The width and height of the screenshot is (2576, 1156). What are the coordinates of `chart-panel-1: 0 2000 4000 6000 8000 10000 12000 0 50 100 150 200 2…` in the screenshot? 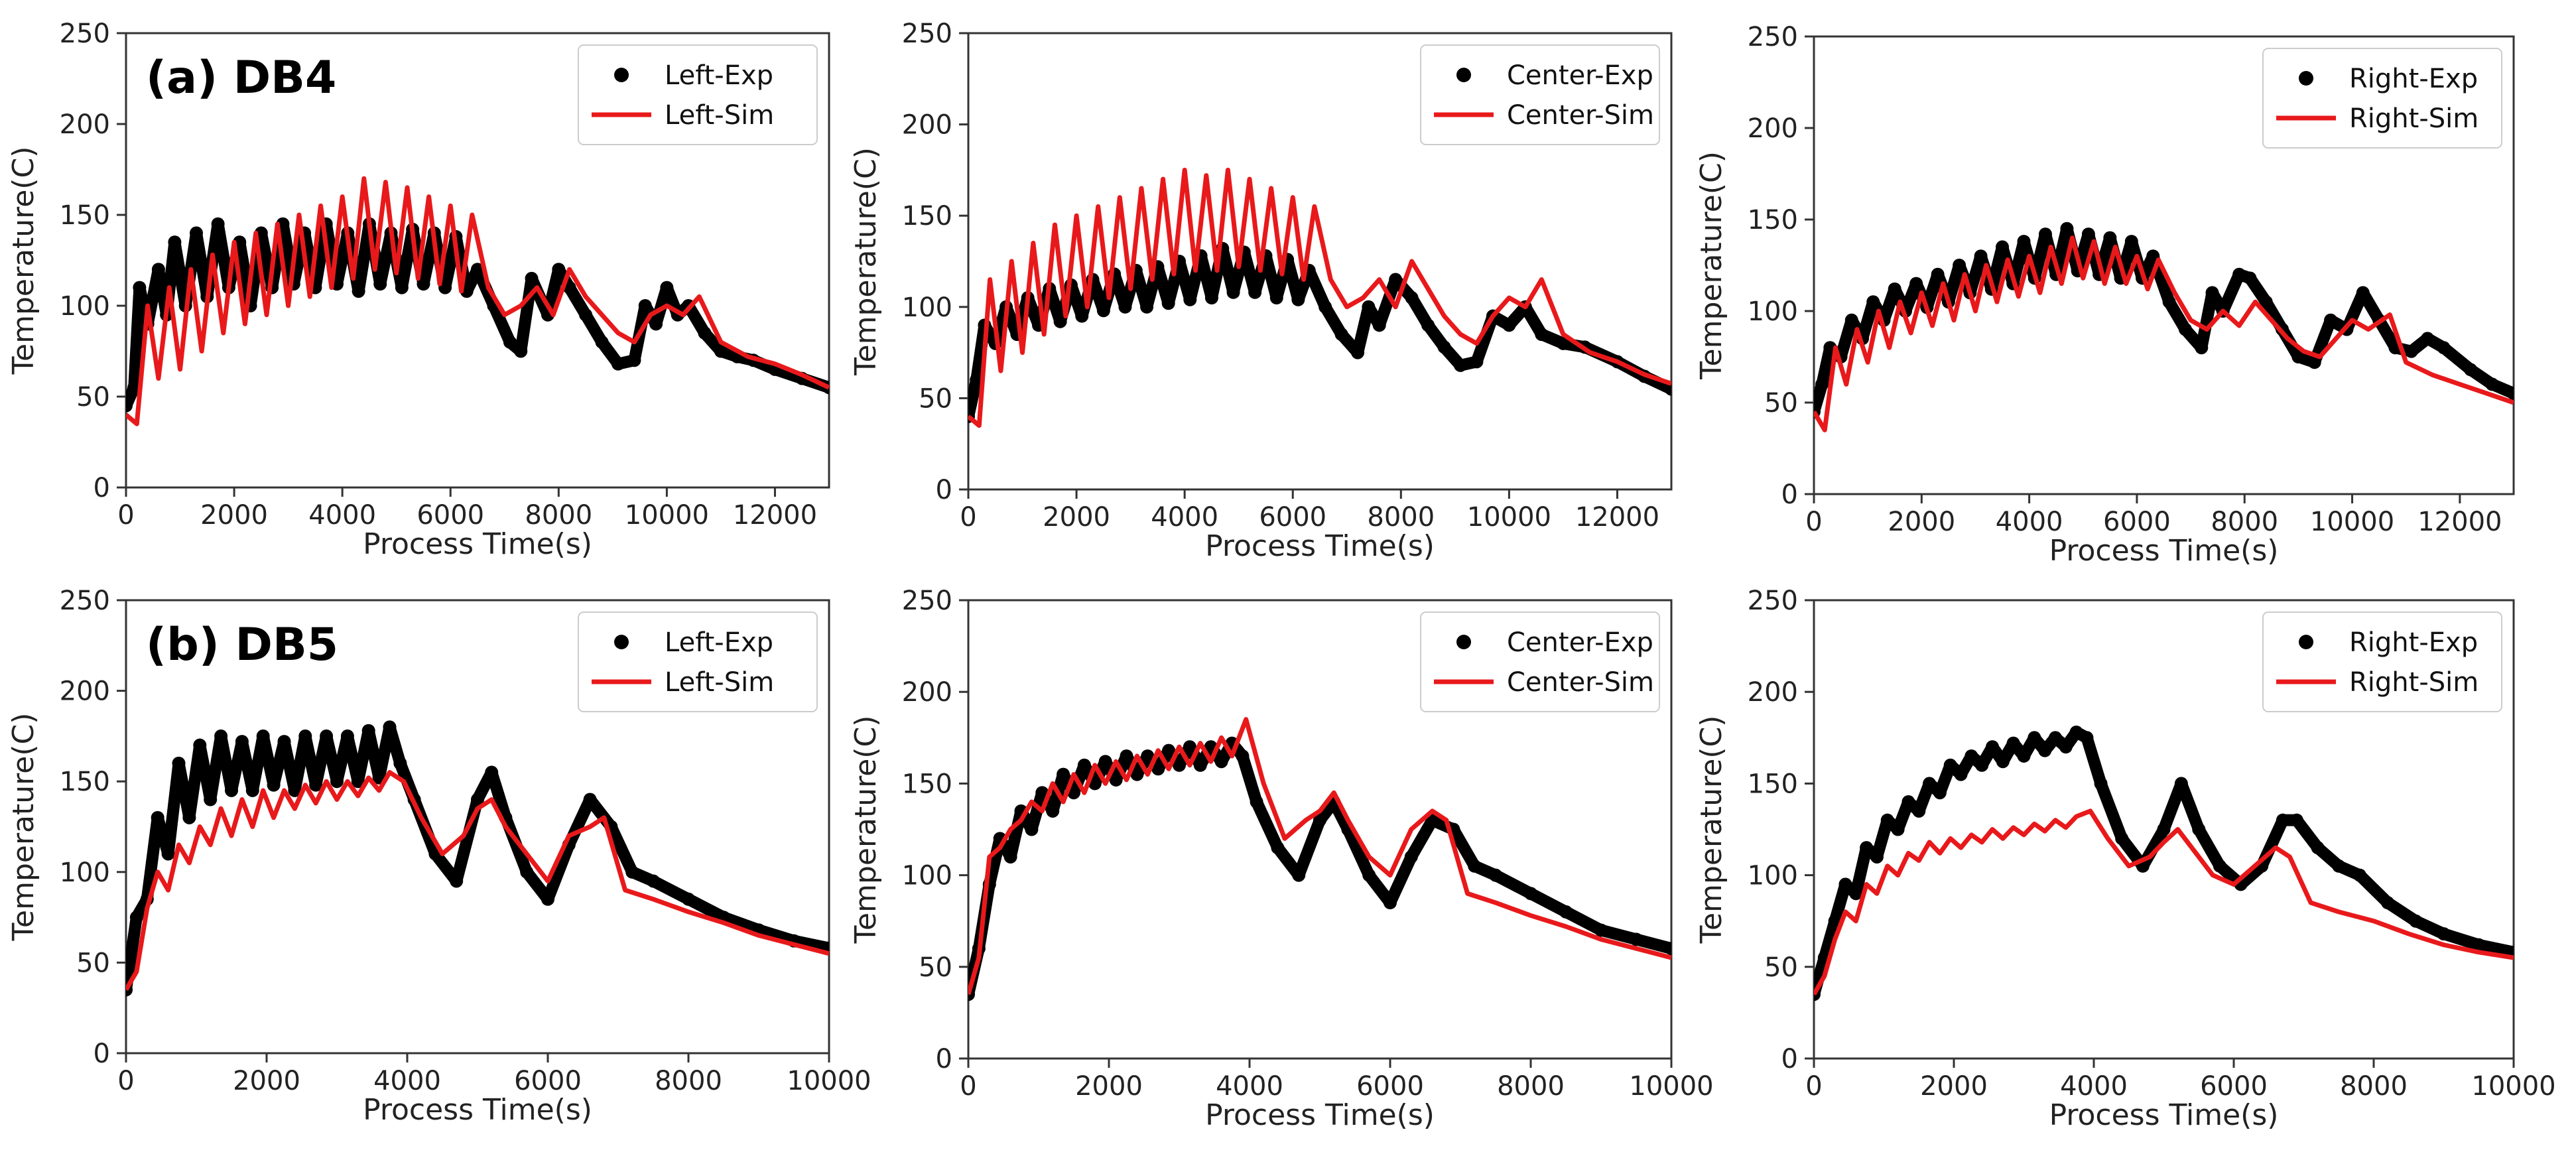 It's located at (419, 290).